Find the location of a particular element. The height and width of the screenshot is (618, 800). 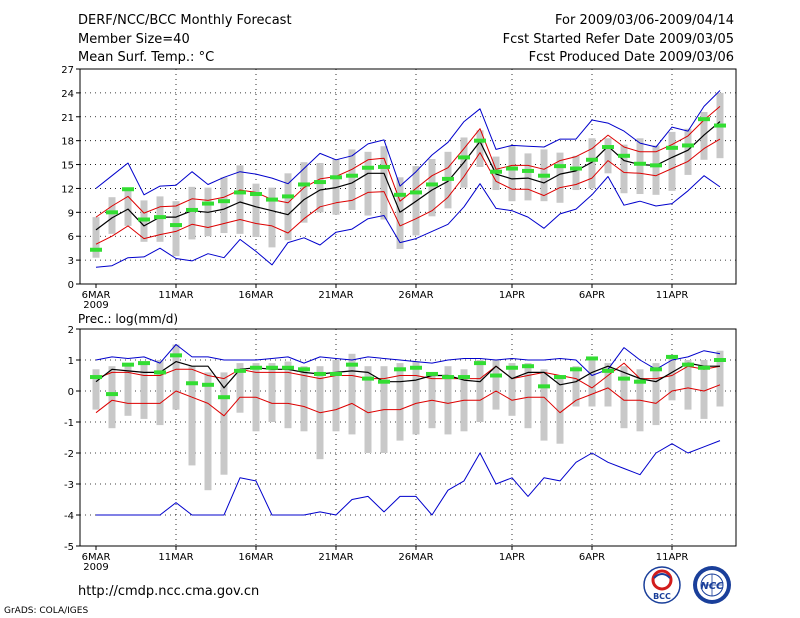

y-tick-label: 1 is located at coordinates (71, 361).